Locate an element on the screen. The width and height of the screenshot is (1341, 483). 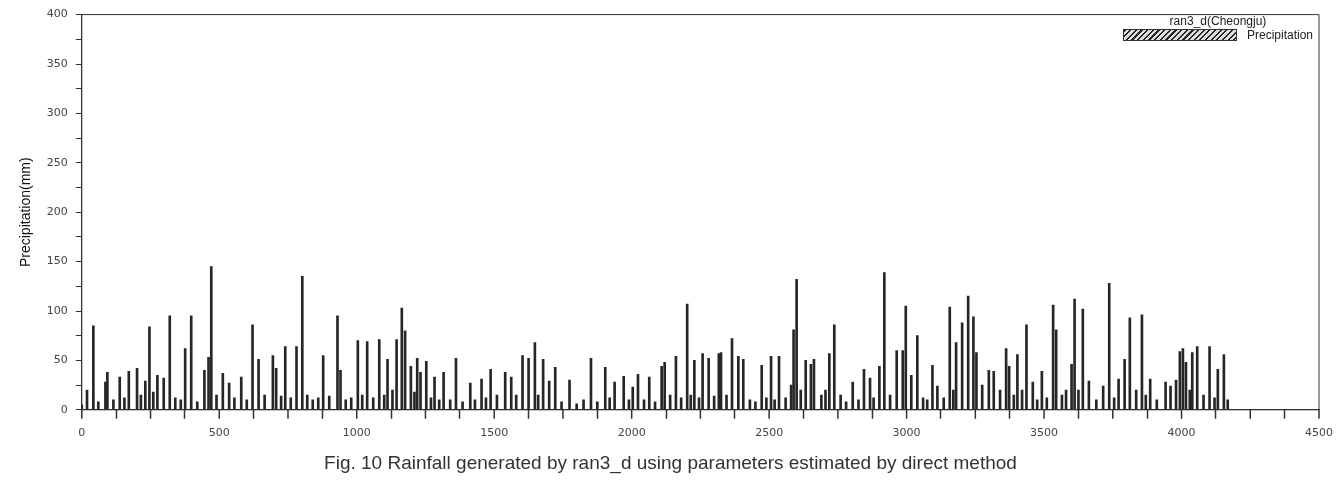
x-tick-label: 2000 is located at coordinates (631, 433).